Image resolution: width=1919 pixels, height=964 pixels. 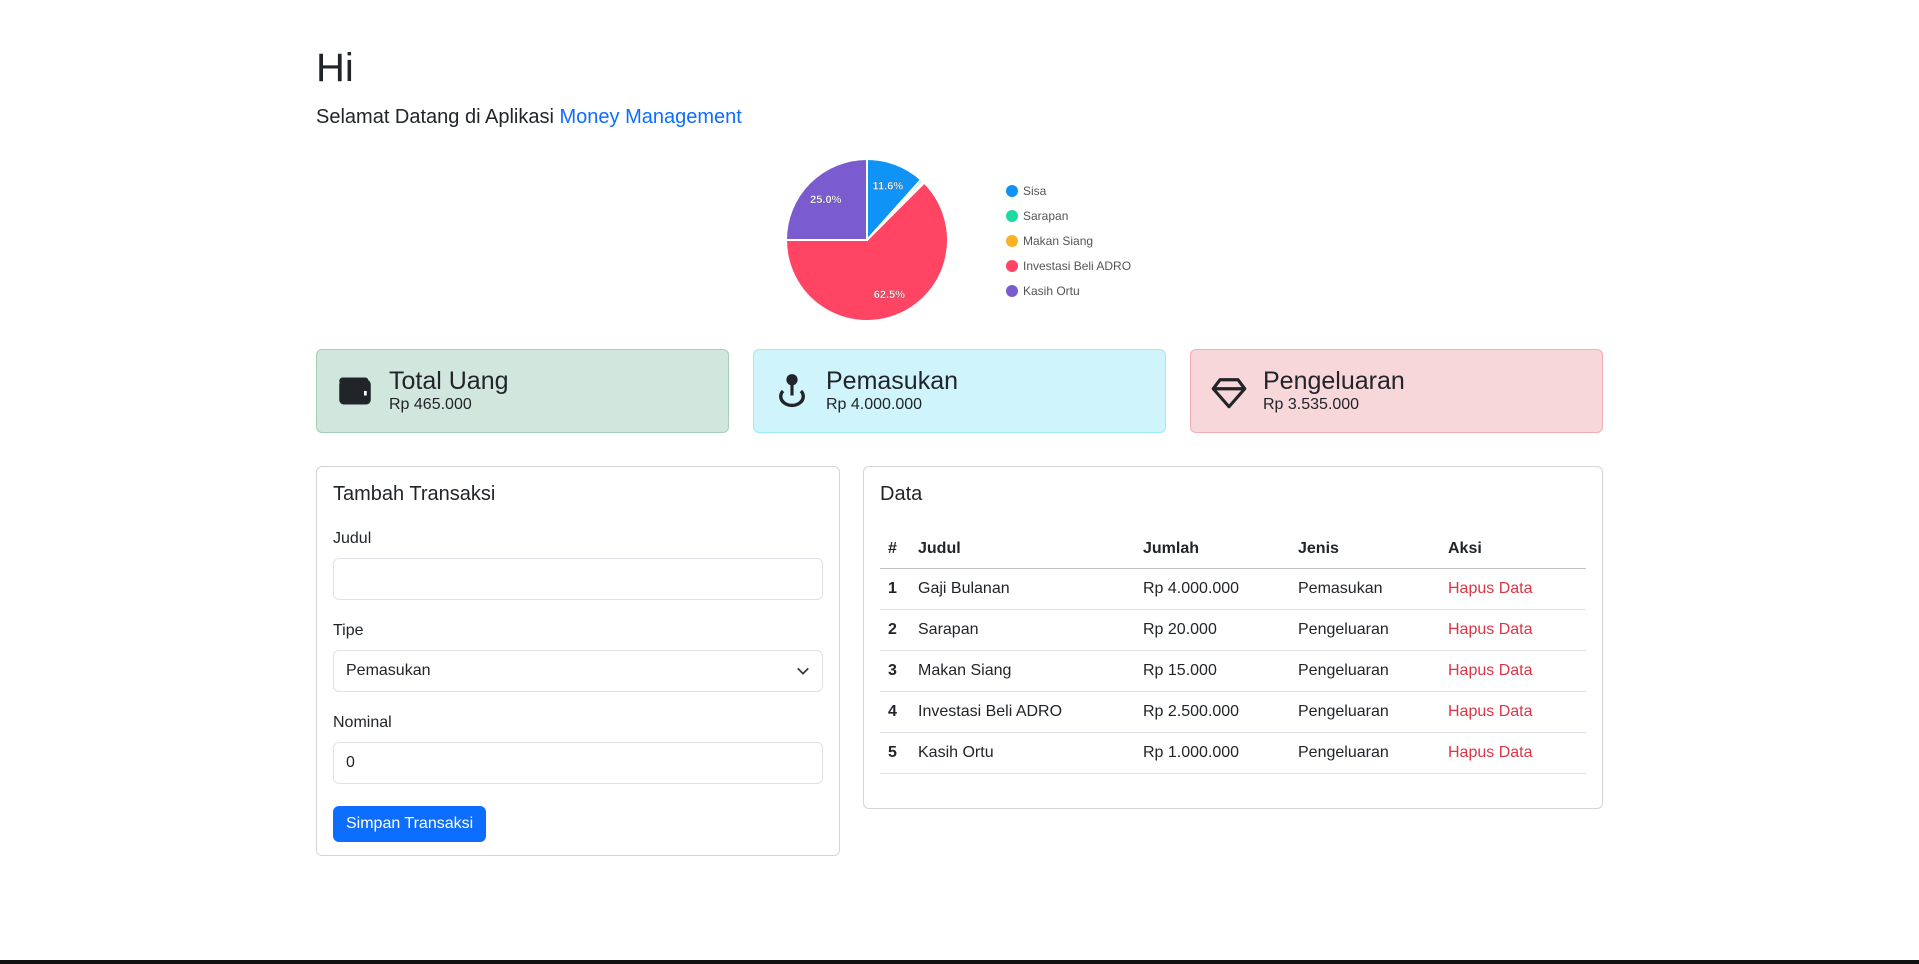 I want to click on card-pemasukan: Pemasukan Rp 4.000.000, so click(x=959, y=391).